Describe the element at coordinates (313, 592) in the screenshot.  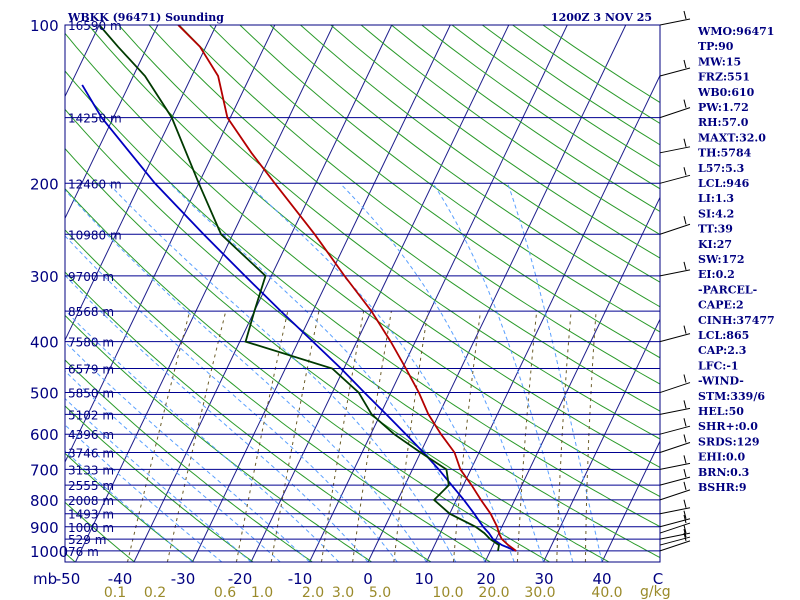
I see `mixing-ratio-label: 2.0` at that location.